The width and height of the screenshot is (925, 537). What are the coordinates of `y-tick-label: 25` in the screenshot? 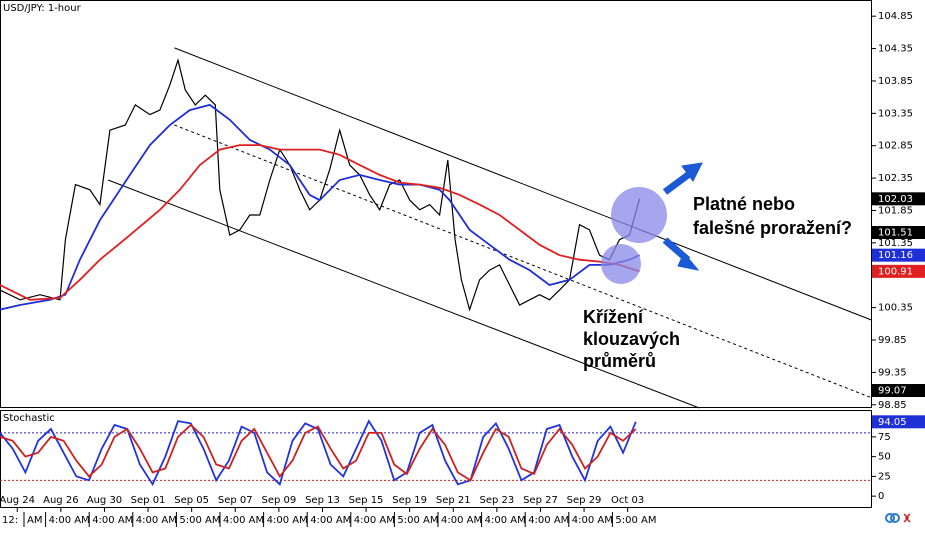 It's located at (884, 476).